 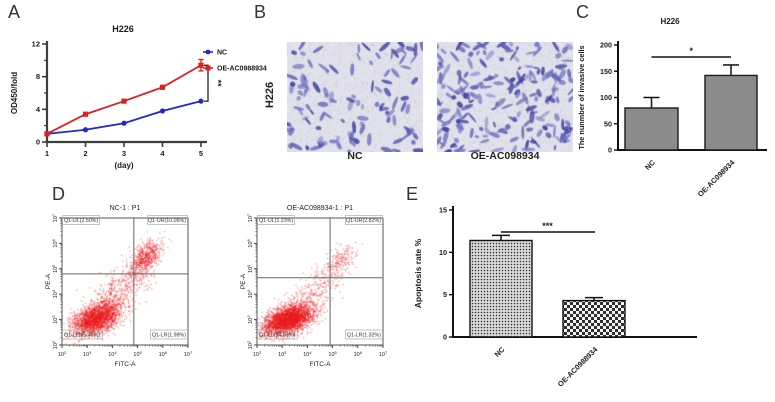 What do you see at coordinates (691, 51) in the screenshot?
I see `significance-stars: *` at bounding box center [691, 51].